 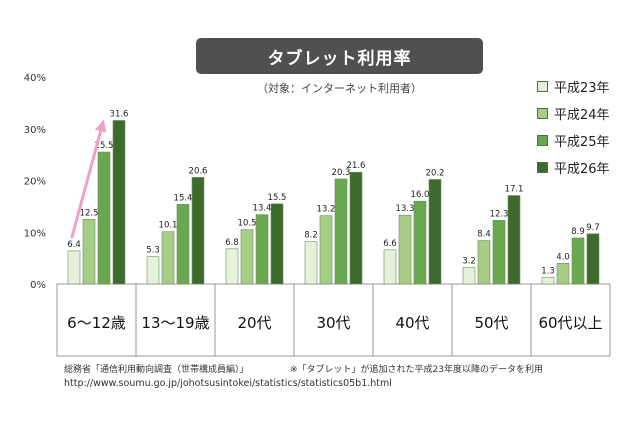 What do you see at coordinates (593, 228) in the screenshot?
I see `data-label: 9.7` at bounding box center [593, 228].